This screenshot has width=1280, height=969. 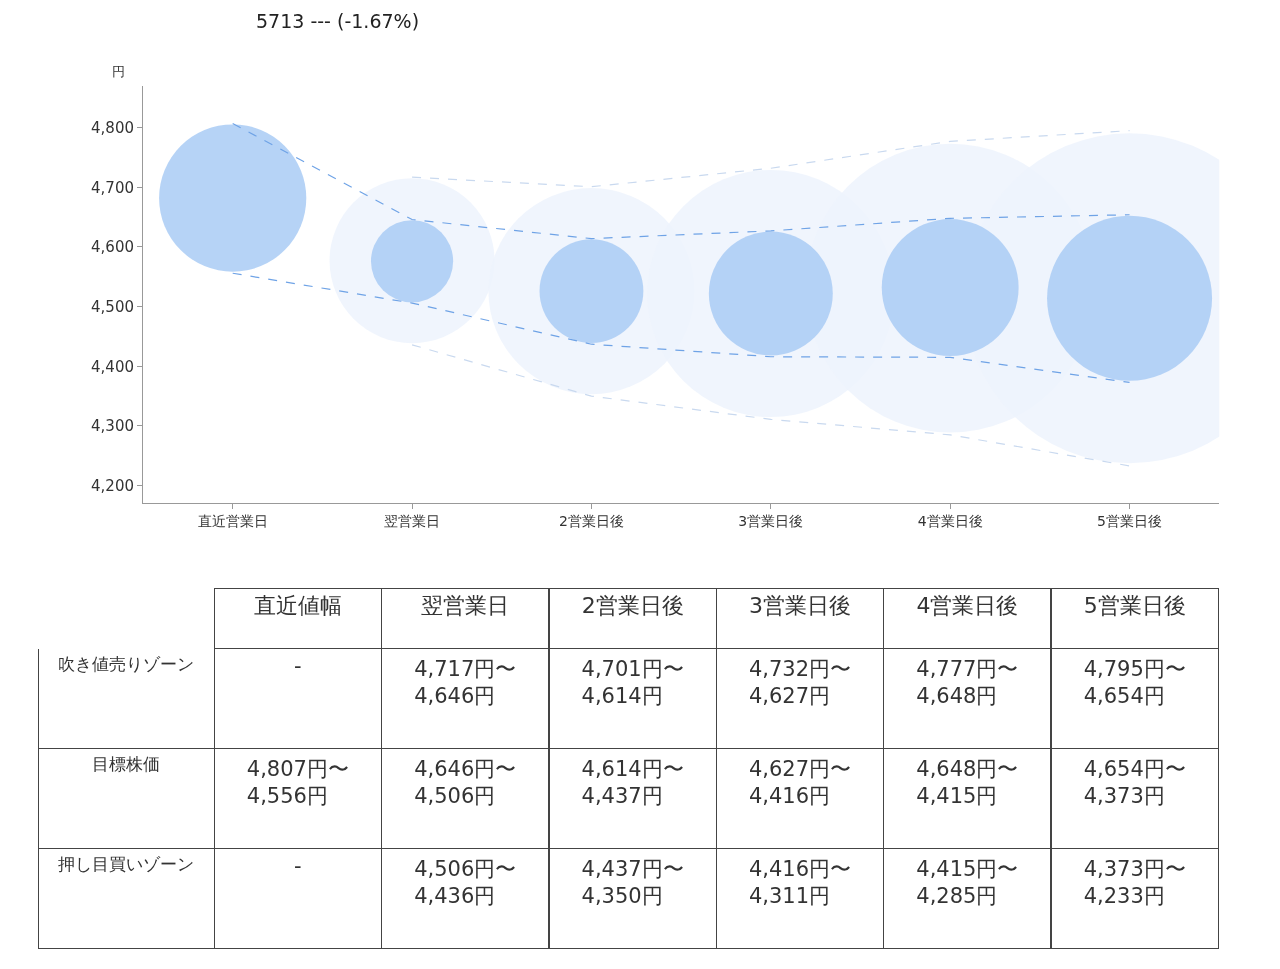 I want to click on text: 4,777円〜 4,648円, so click(x=967, y=682).